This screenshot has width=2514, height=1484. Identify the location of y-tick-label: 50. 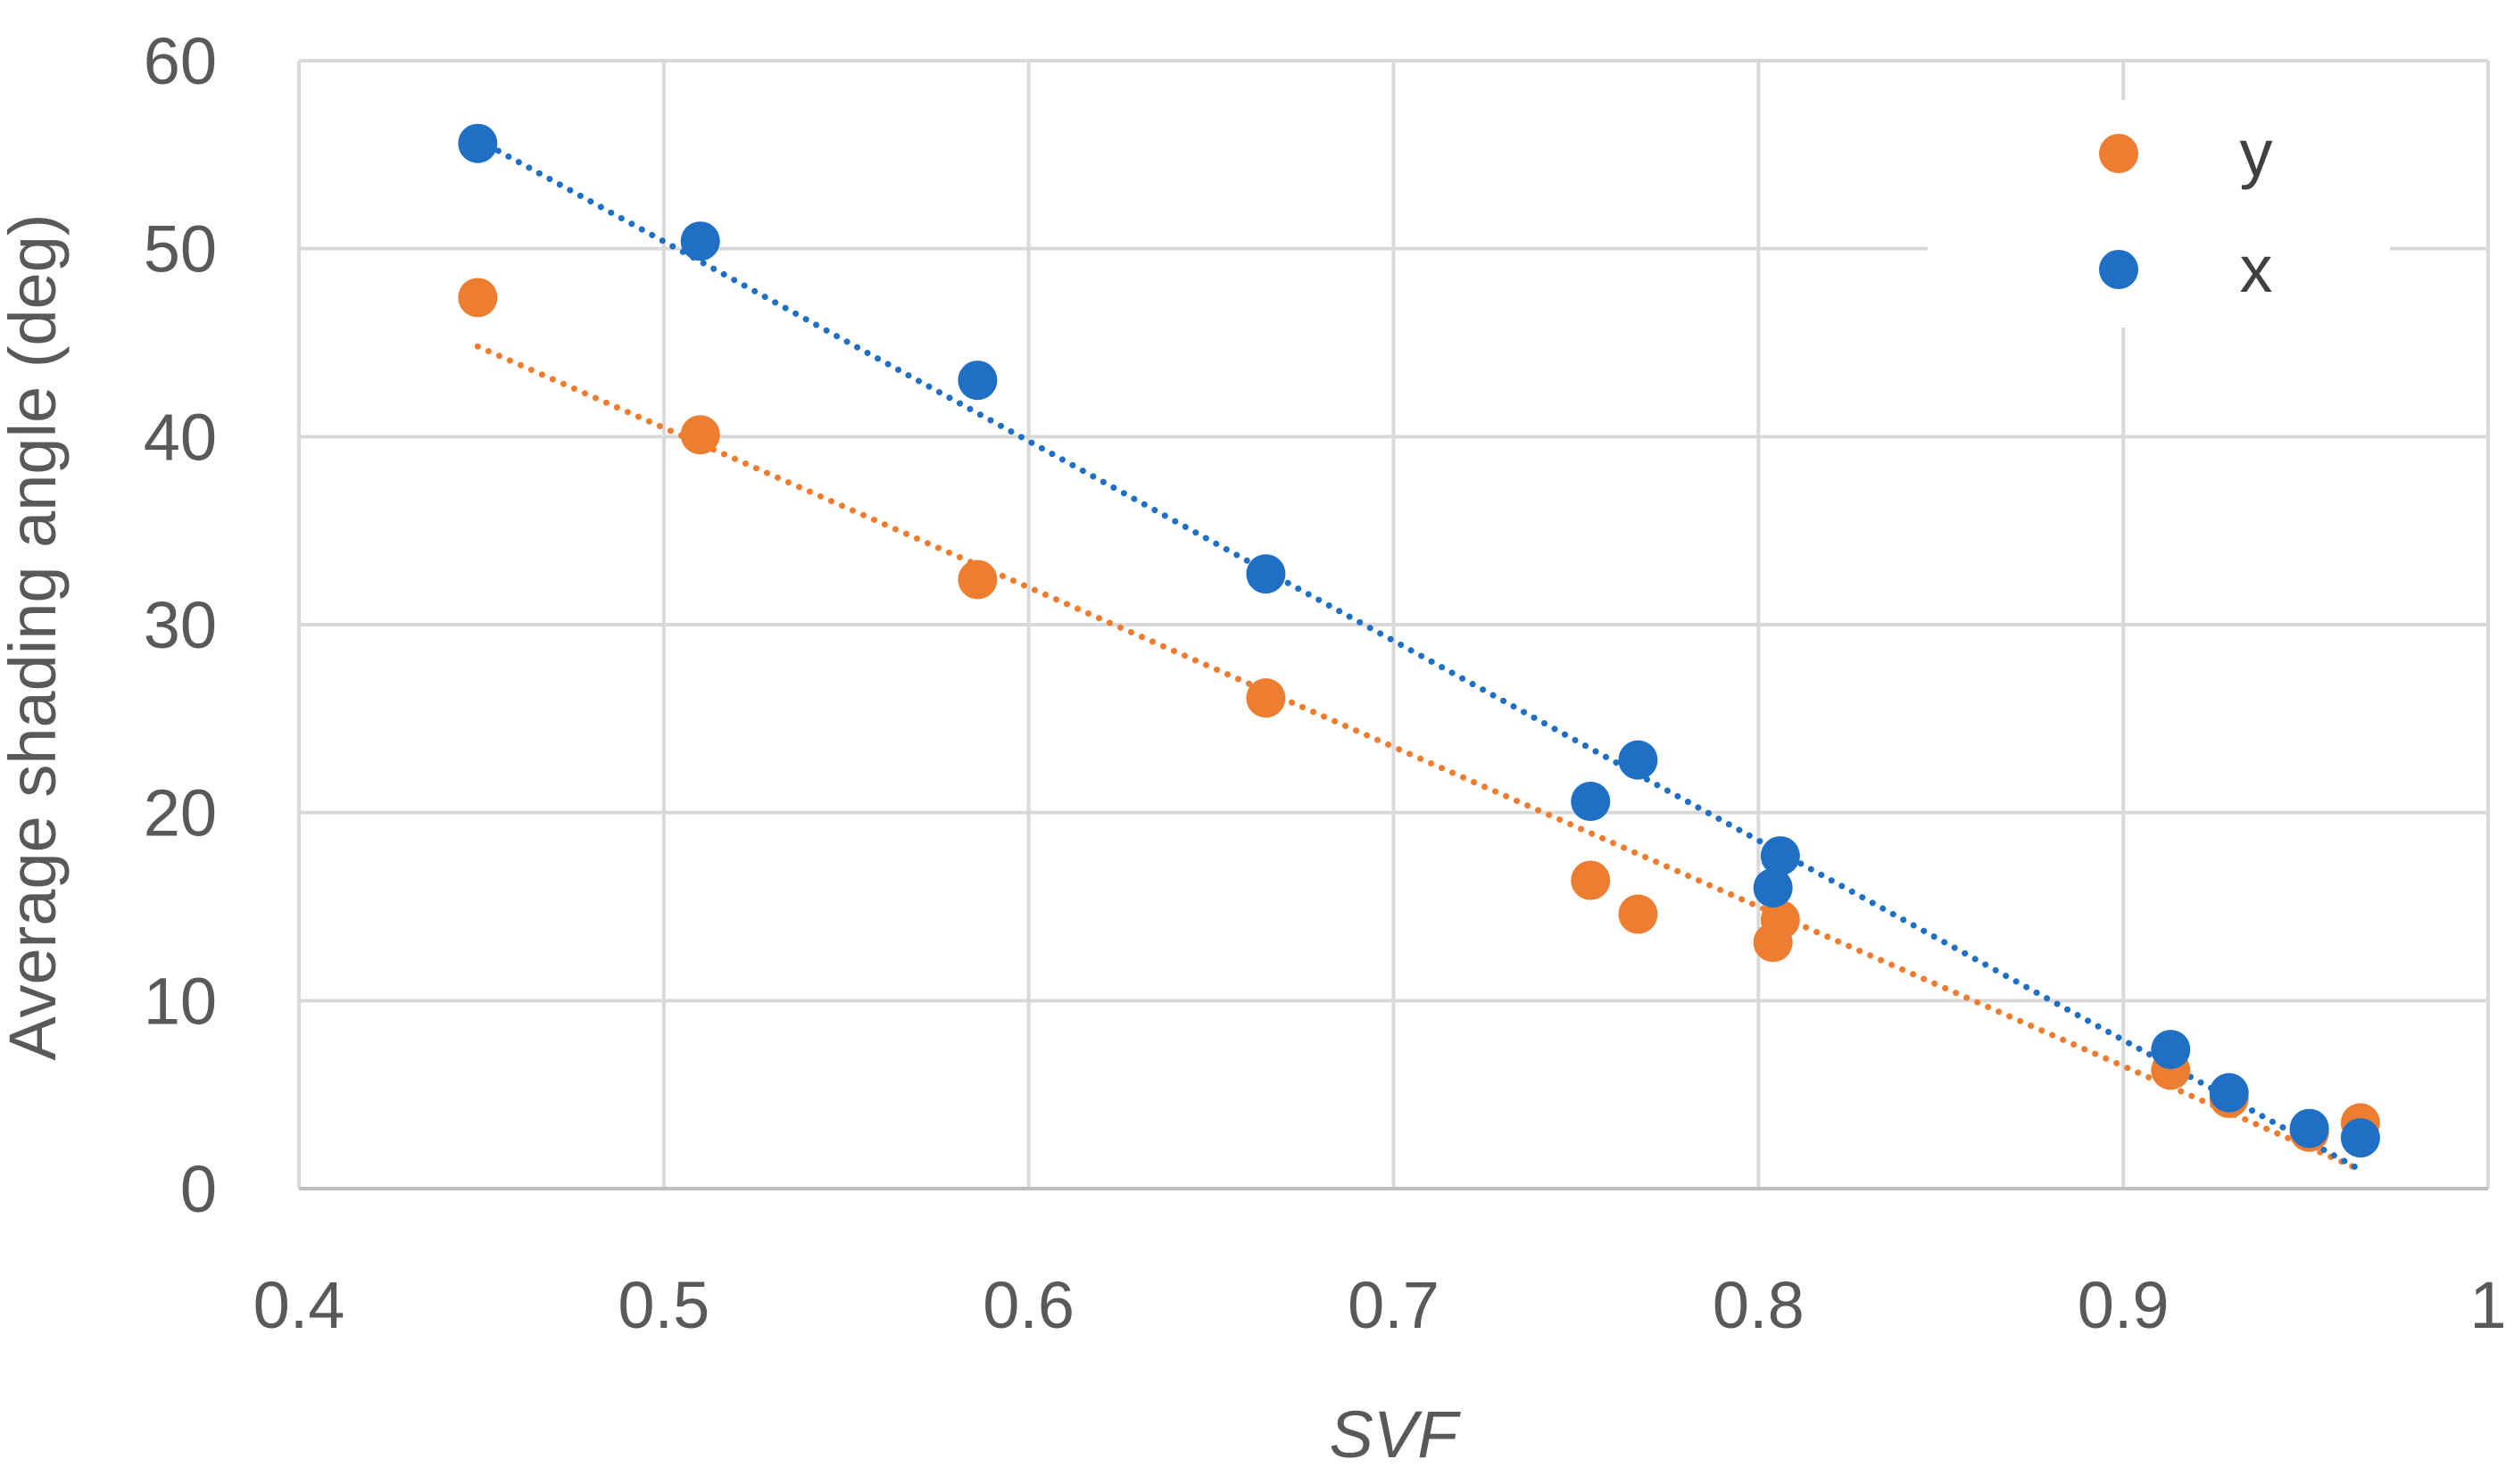
(180, 249).